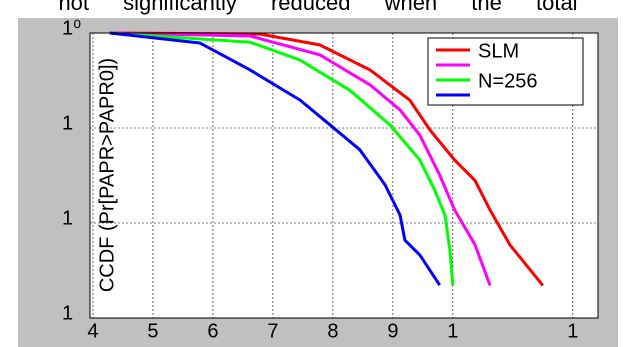  Describe the element at coordinates (71, 28) in the screenshot. I see `y-tick-label: 1⁰` at that location.